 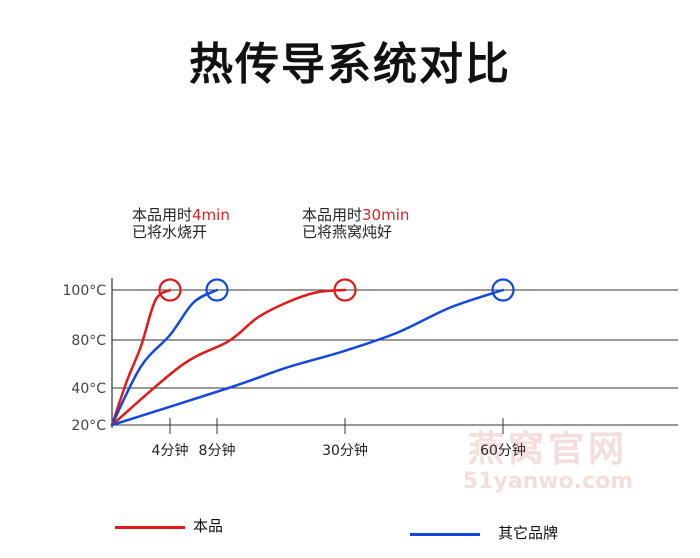 I want to click on annotation-4min: 本品用时4min 已将水烧开, so click(x=181, y=224).